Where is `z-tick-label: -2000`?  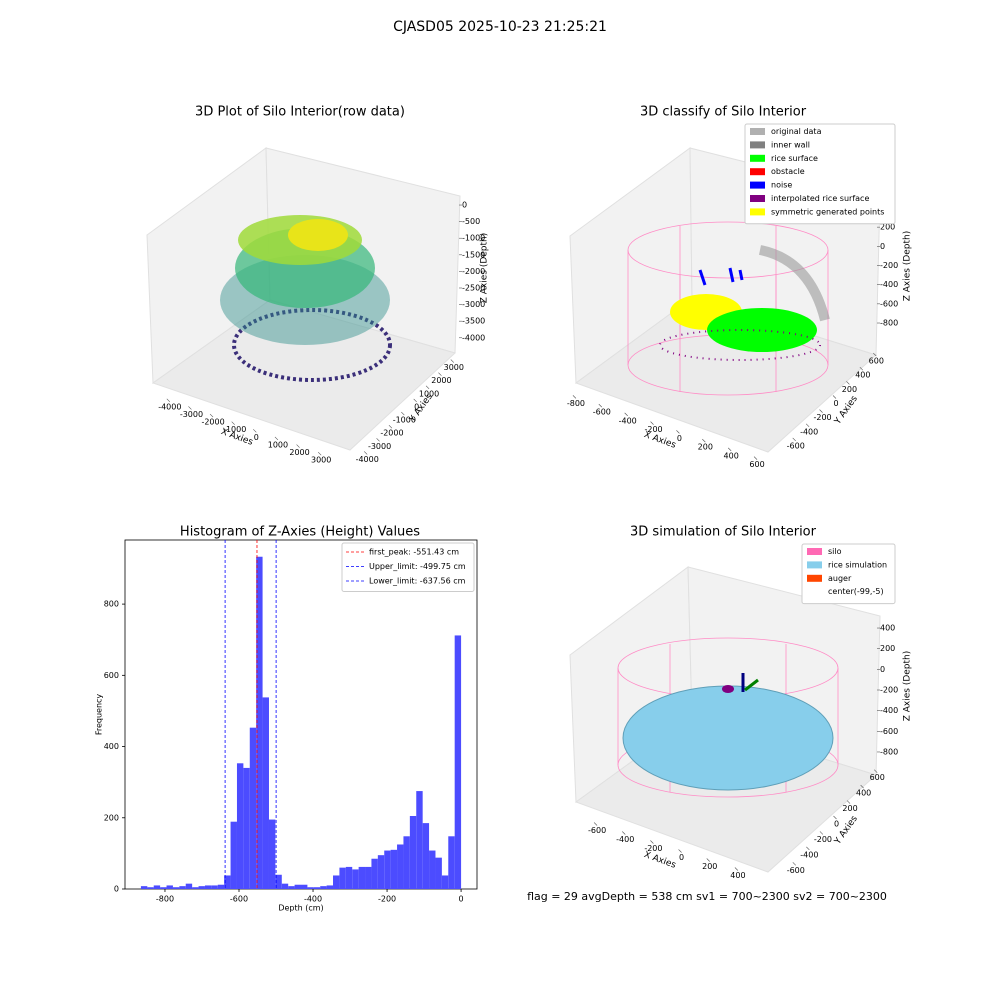 z-tick-label: -2000 is located at coordinates (473, 271).